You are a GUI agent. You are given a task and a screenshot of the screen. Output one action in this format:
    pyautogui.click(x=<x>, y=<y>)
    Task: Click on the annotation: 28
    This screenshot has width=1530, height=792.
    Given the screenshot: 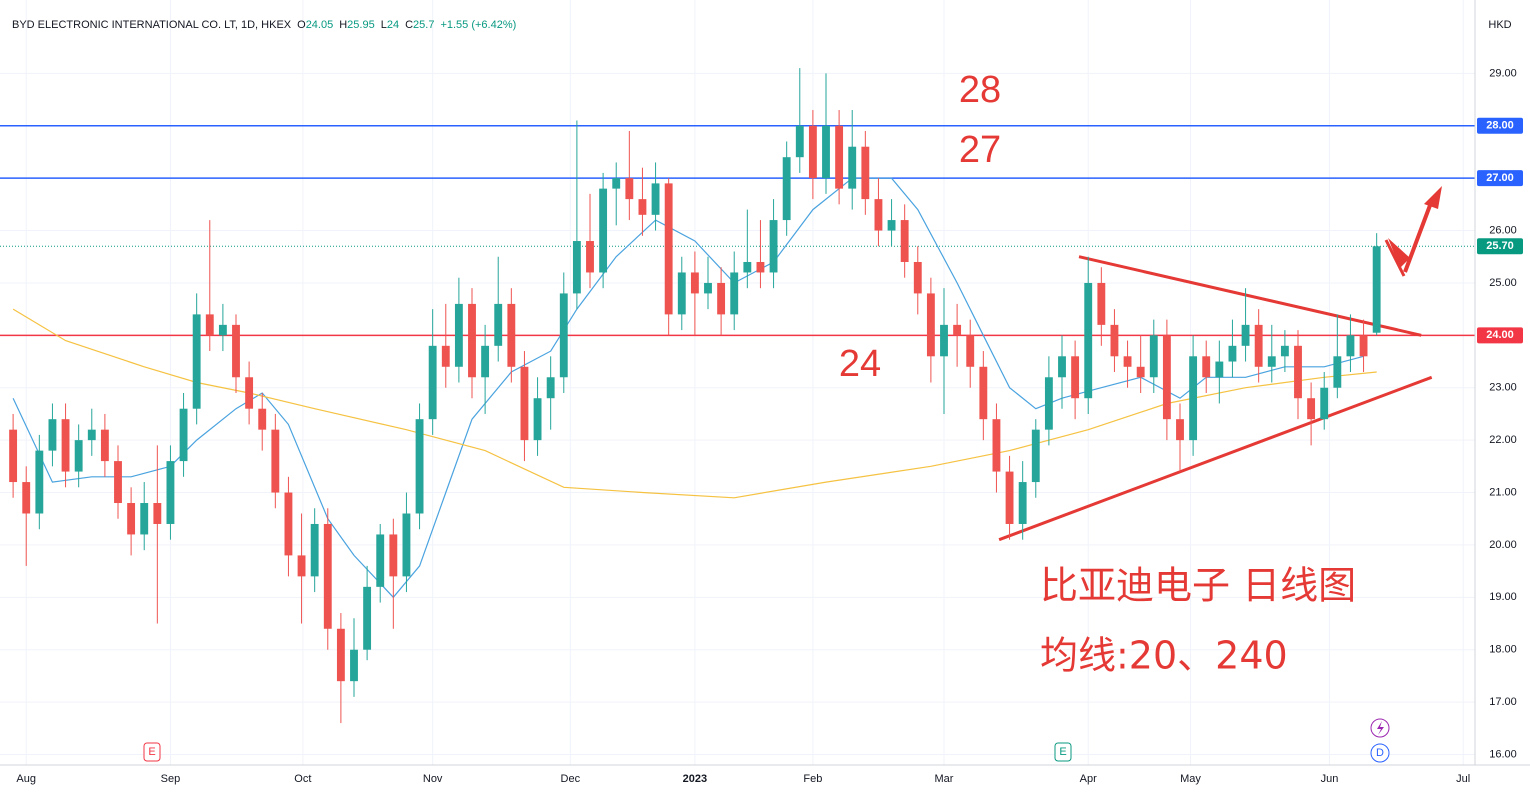 What is the action you would take?
    pyautogui.click(x=980, y=90)
    